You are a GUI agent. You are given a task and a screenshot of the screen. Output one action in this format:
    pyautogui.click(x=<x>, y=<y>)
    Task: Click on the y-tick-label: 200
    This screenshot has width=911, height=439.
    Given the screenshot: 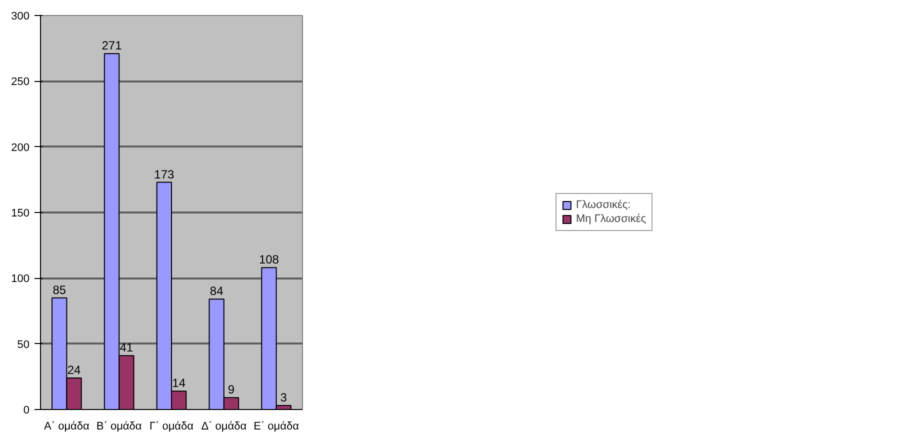 What is the action you would take?
    pyautogui.click(x=20, y=148)
    